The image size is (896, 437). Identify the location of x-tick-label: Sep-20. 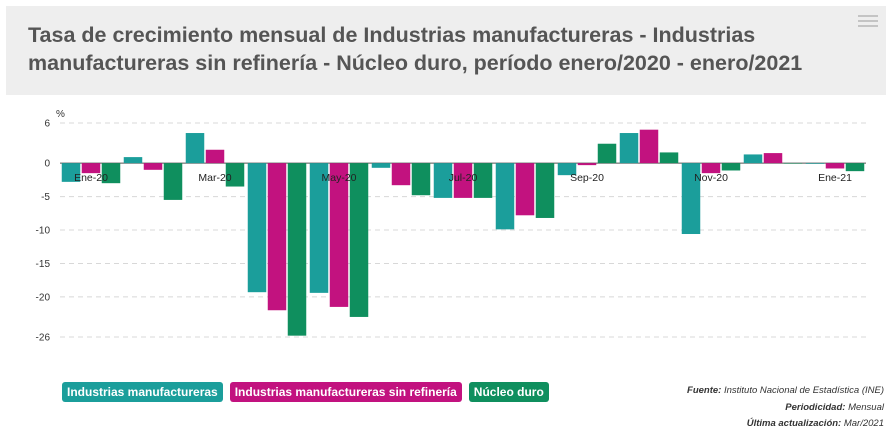
(587, 178).